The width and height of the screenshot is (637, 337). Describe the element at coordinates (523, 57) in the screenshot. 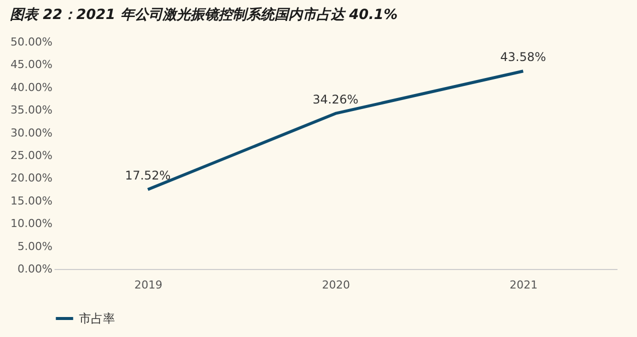

I see `data-label: 43.58%` at that location.